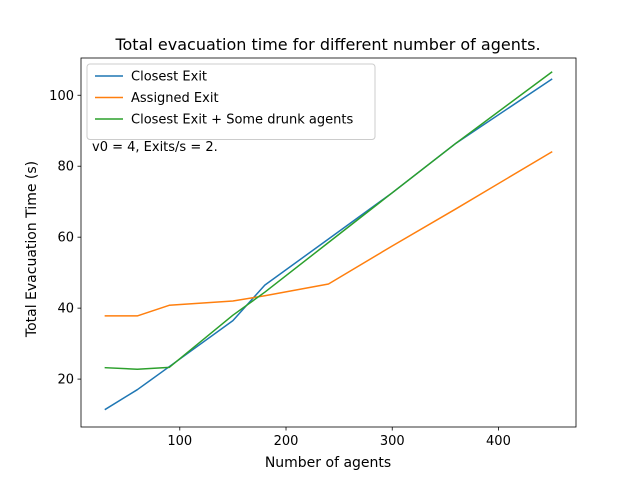 The height and width of the screenshot is (480, 640). I want to click on x-axis-label: Number of agents, so click(328, 463).